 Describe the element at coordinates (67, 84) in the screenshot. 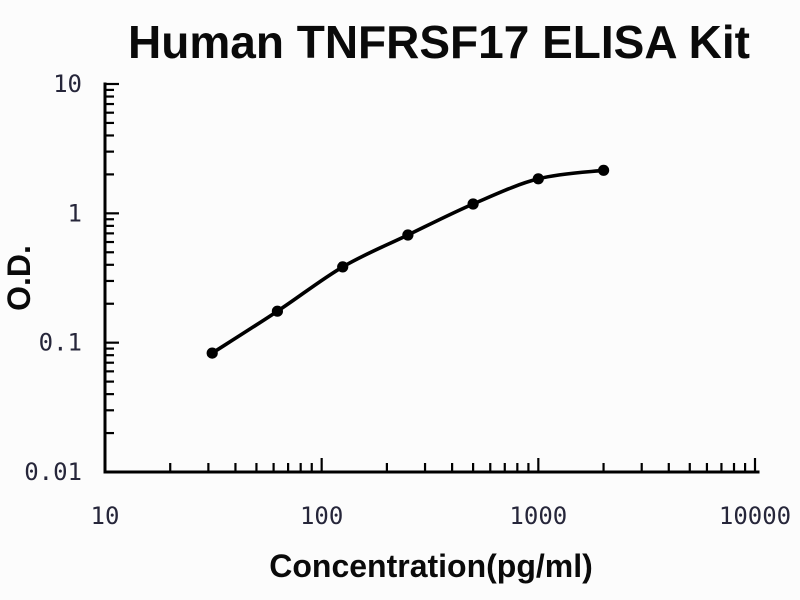

I see `y-tick-label: 10` at that location.